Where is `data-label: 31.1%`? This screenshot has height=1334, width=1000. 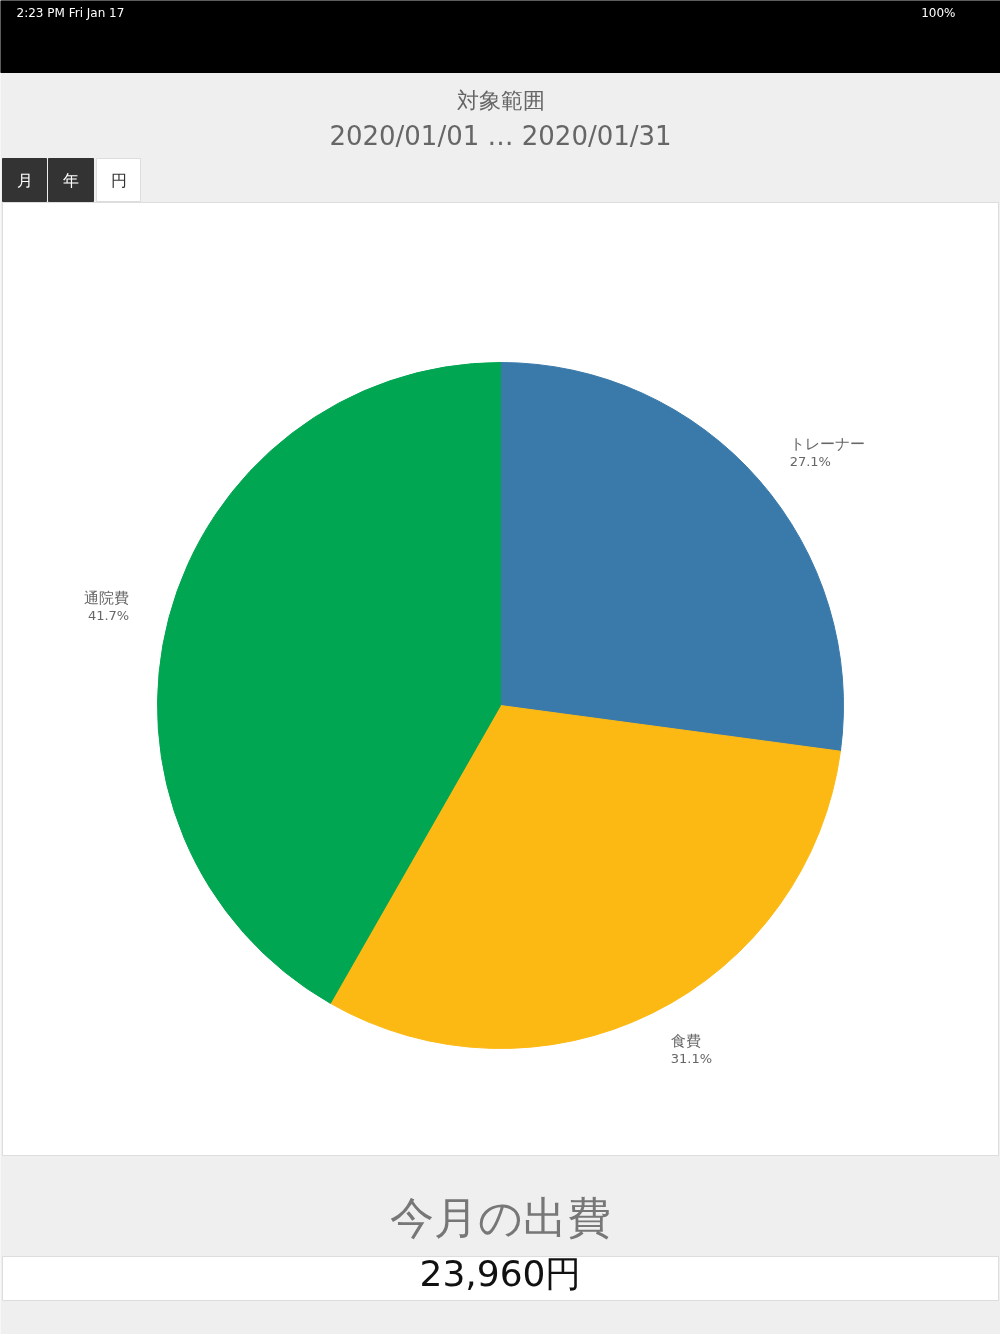
data-label: 31.1% is located at coordinates (691, 1059).